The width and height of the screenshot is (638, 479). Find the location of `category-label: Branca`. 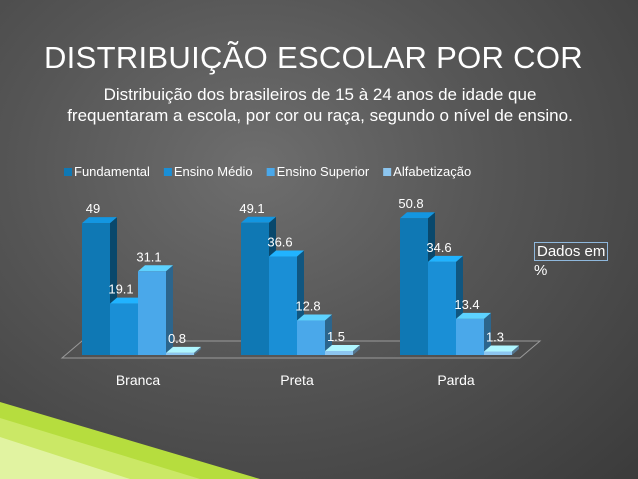

category-label: Branca is located at coordinates (138, 380).